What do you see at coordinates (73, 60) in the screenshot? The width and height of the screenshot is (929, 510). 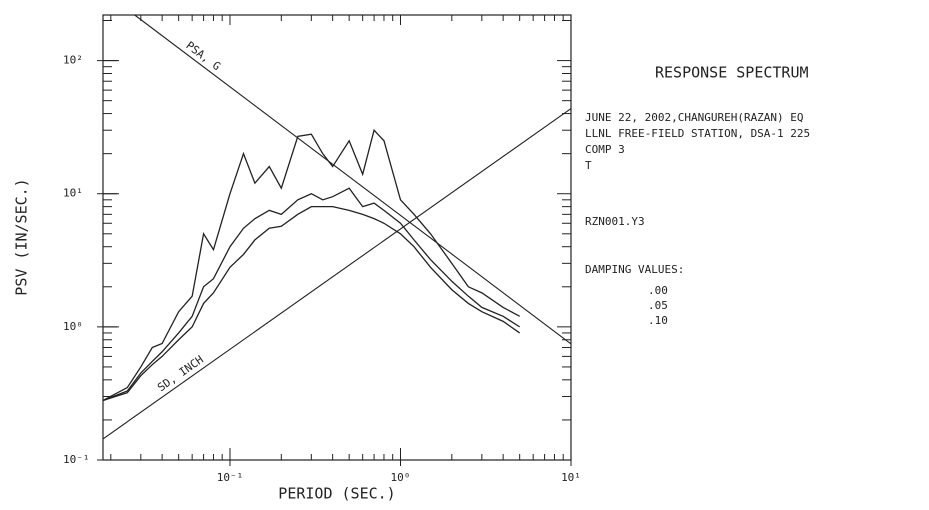 I see `y-tick-label: 10²` at bounding box center [73, 60].